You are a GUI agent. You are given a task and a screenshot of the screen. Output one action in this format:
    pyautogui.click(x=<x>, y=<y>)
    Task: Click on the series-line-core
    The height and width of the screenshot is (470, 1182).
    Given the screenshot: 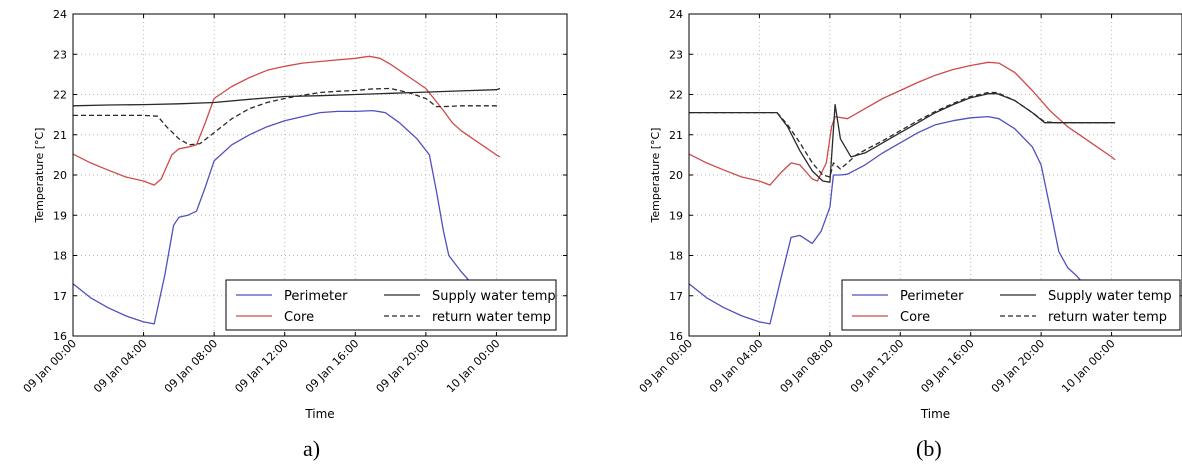 What is the action you would take?
    pyautogui.click(x=902, y=123)
    